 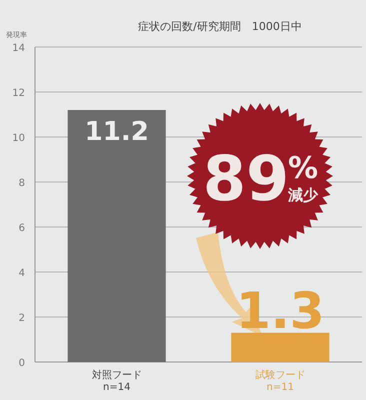 What do you see at coordinates (21, 363) in the screenshot?
I see `y-tick-label: 0` at bounding box center [21, 363].